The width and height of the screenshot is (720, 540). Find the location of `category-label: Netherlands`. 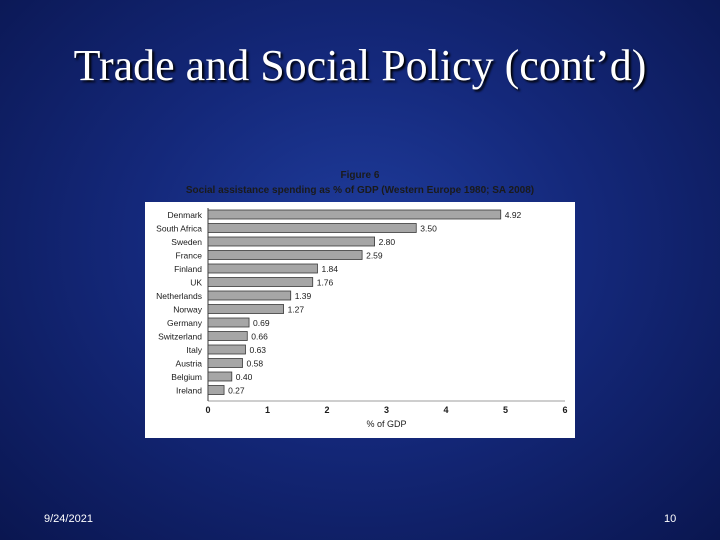

category-label: Netherlands is located at coordinates (179, 296).